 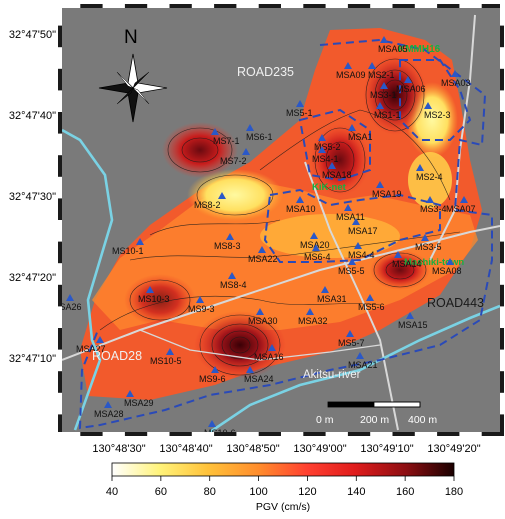 What do you see at coordinates (301, 209) in the screenshot?
I see `station-label: MSA10` at bounding box center [301, 209].